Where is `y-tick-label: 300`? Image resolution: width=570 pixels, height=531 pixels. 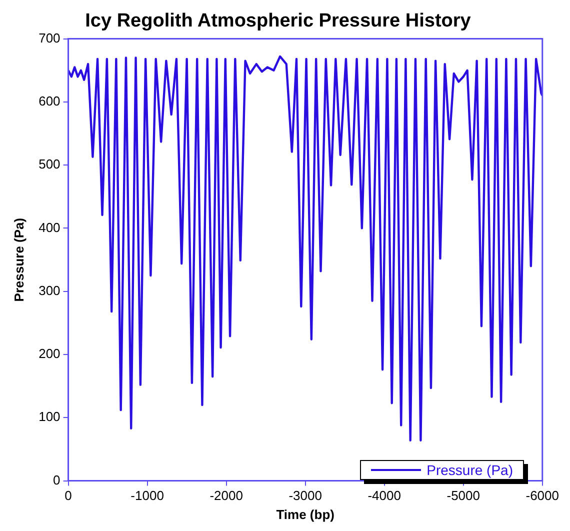 y-tick-label: 300 is located at coordinates (49, 290).